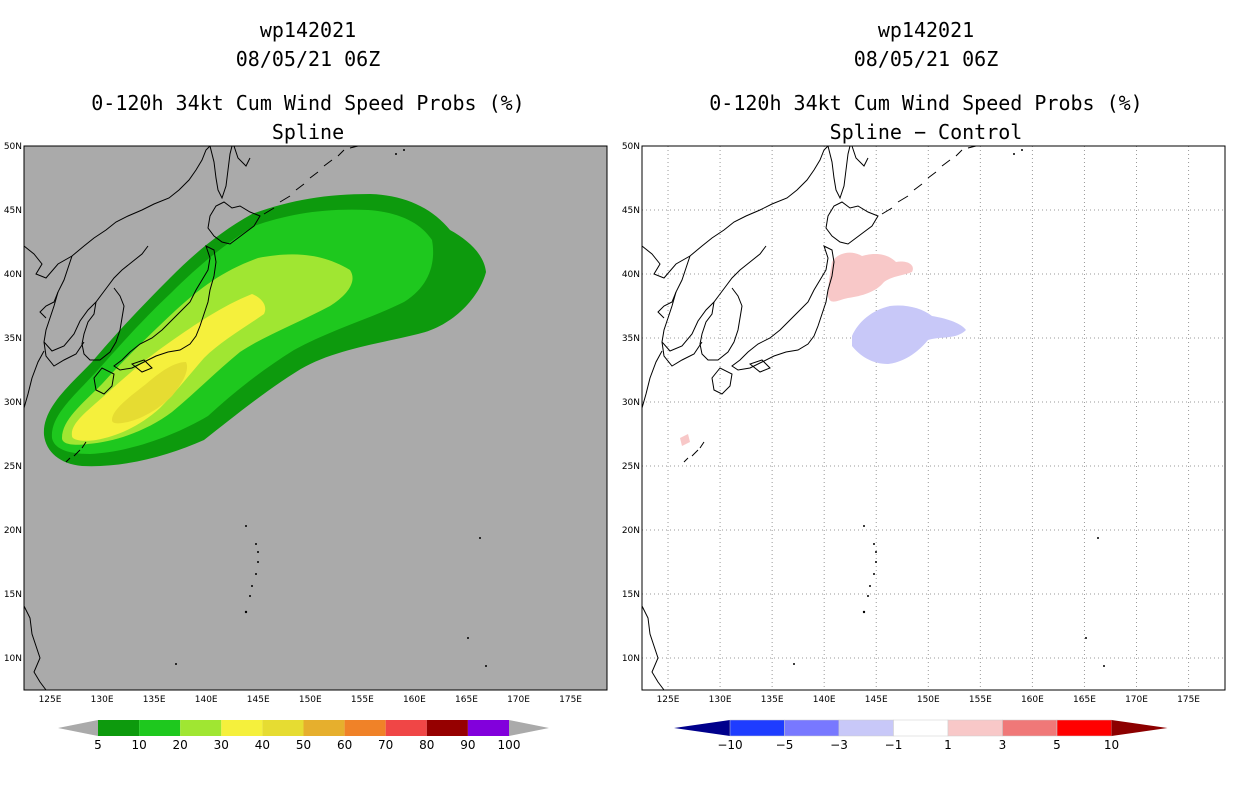 The width and height of the screenshot is (1236, 800). Describe the element at coordinates (265, 330) in the screenshot. I see `probability-swath` at that location.